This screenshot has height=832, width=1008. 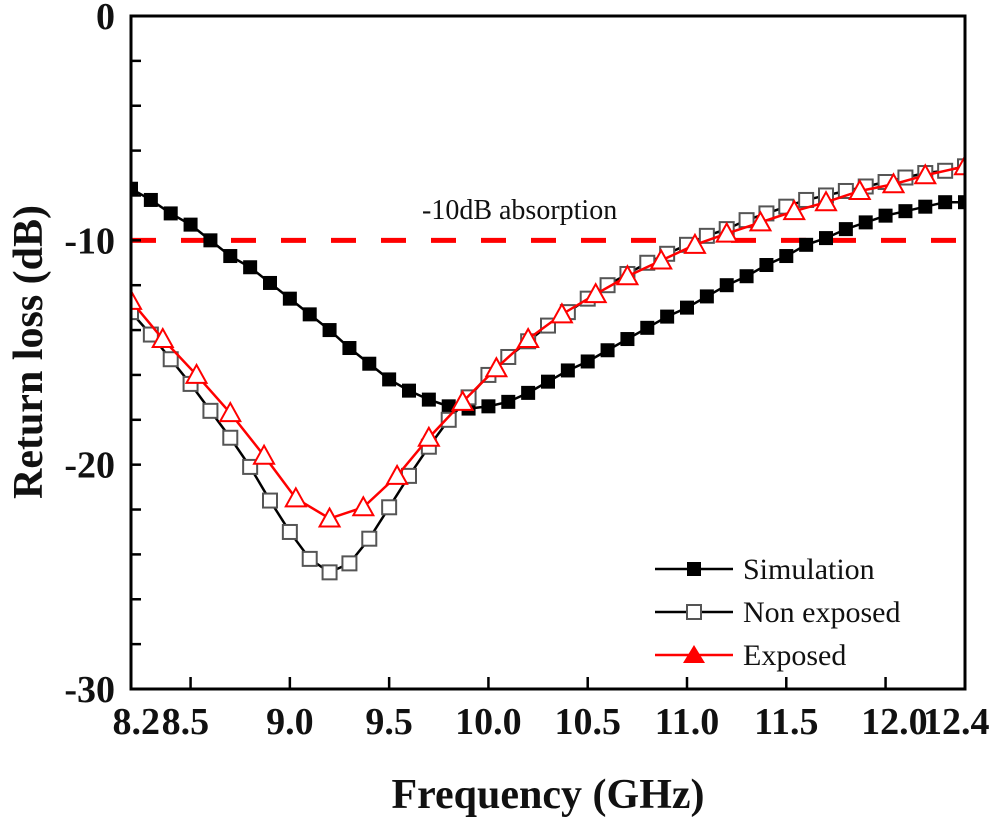 I want to click on legend-item: Exposed, so click(x=750, y=655).